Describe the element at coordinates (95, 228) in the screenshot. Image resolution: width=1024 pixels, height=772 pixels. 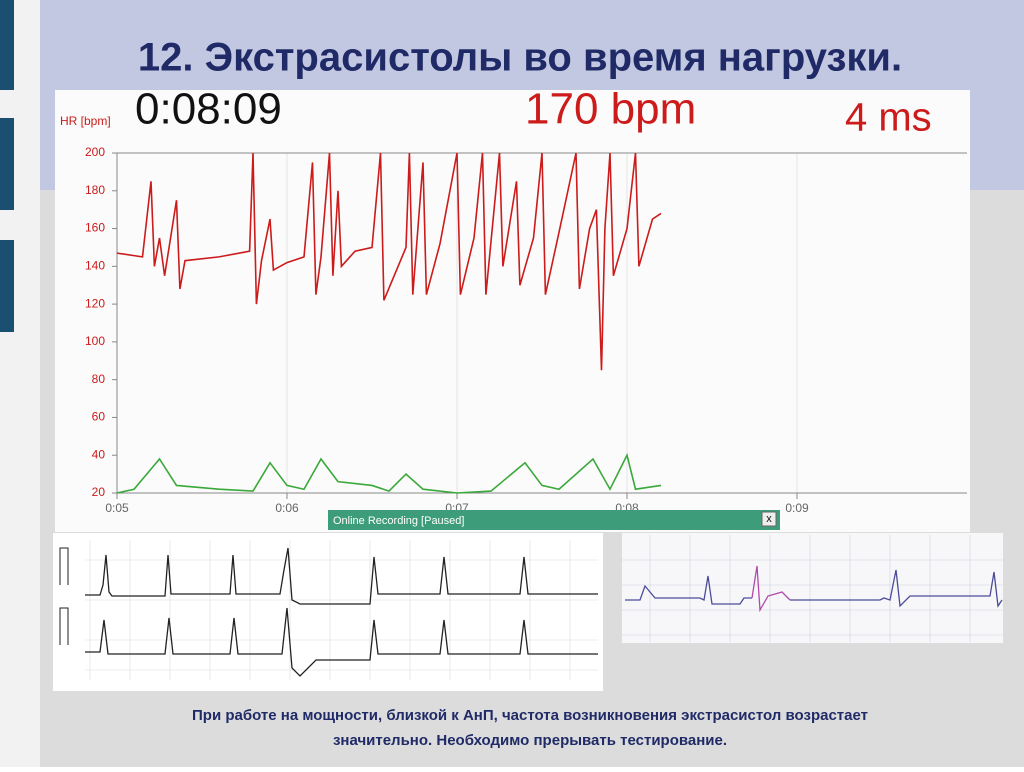
I see `y-tick-label: 160` at that location.